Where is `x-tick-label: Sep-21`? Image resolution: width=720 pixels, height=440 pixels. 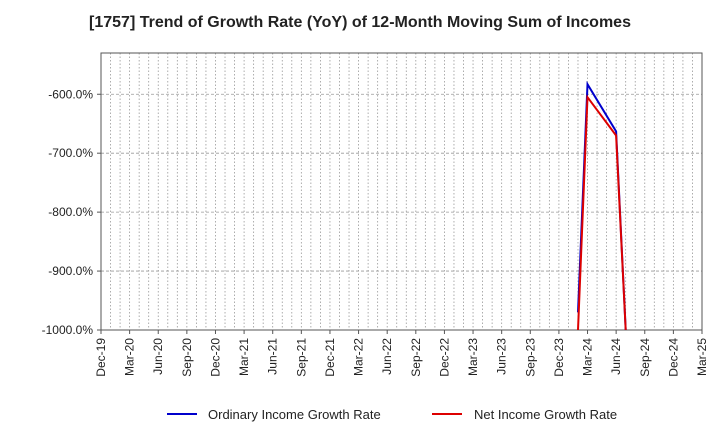
x-tick-label: Sep-21 is located at coordinates (301, 357).